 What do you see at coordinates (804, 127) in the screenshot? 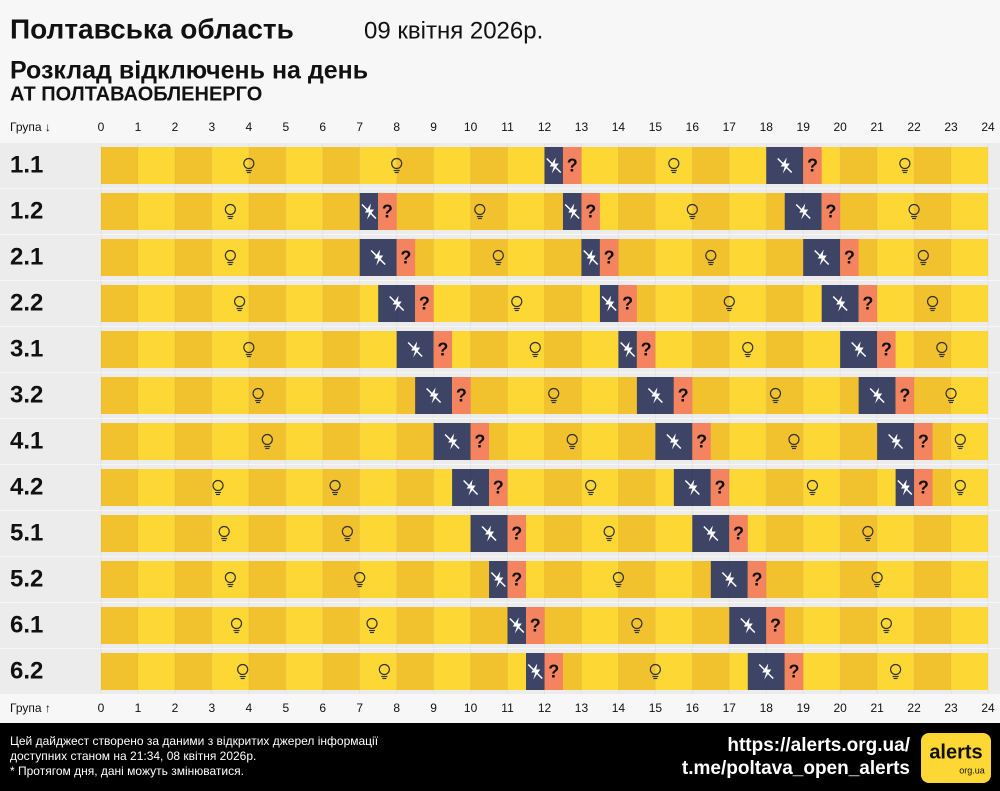
I see `x-tick-label: 19` at bounding box center [804, 127].